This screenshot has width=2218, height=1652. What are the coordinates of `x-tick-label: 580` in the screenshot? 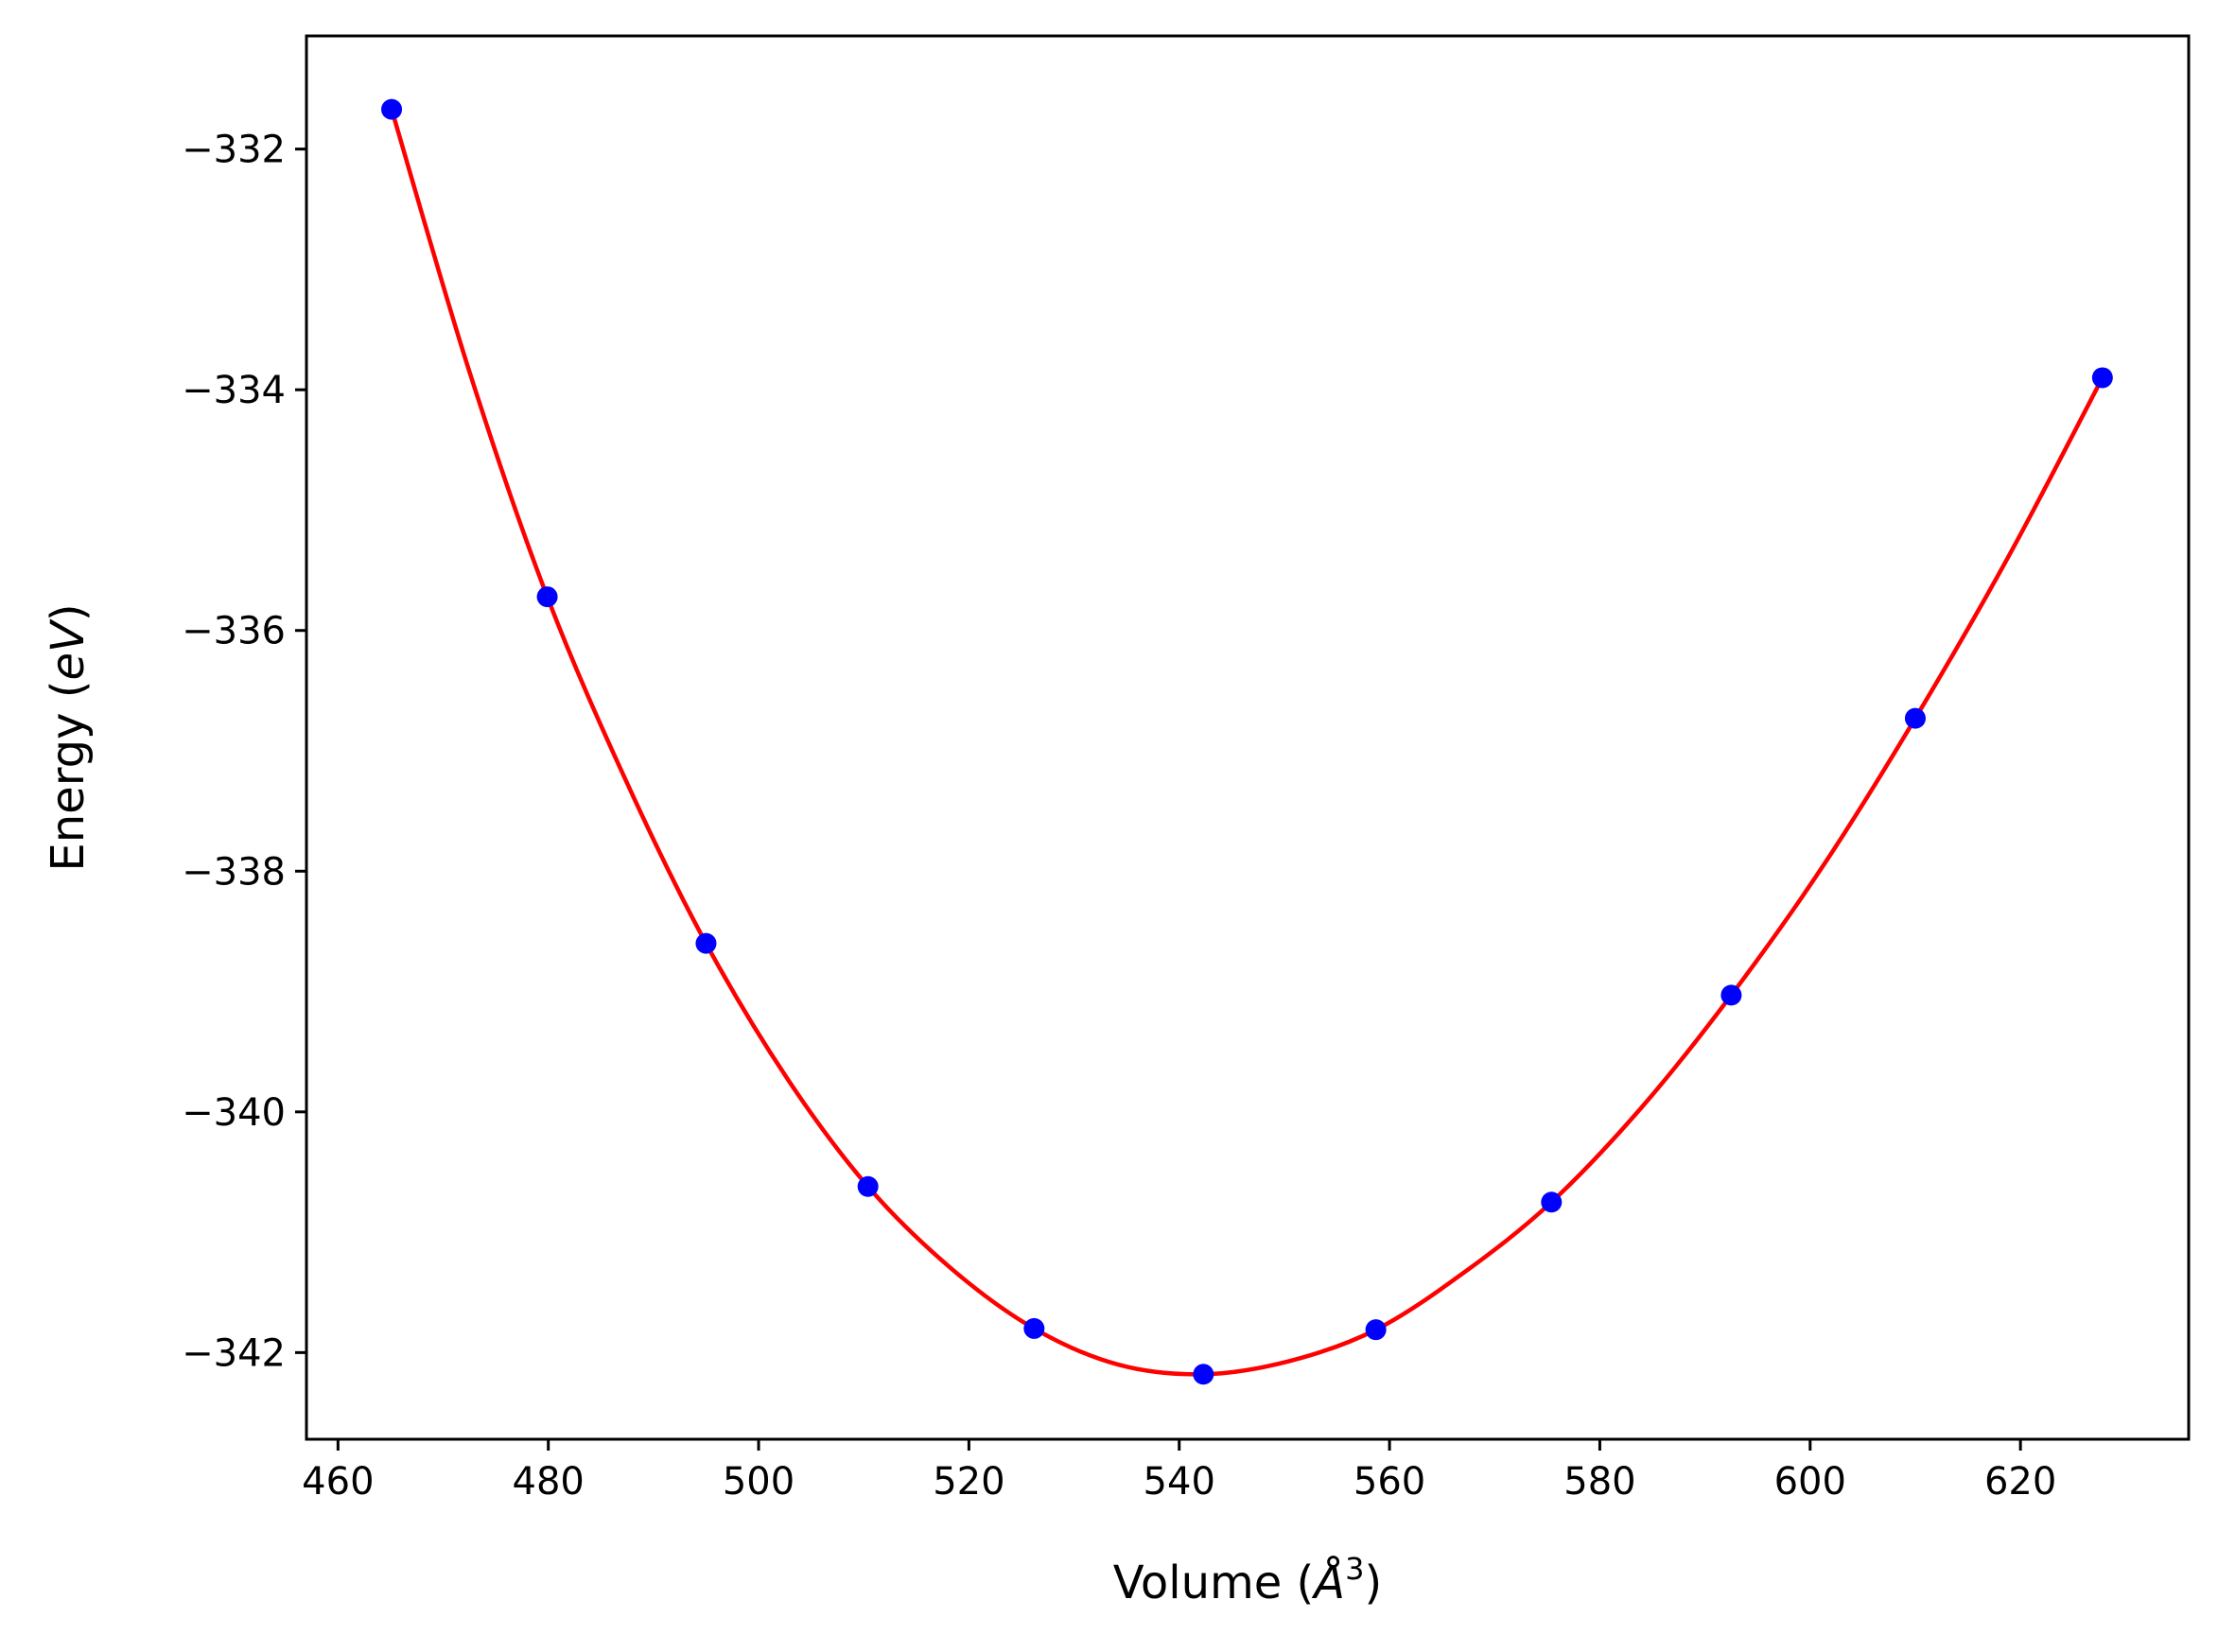 It's located at (1599, 1482).